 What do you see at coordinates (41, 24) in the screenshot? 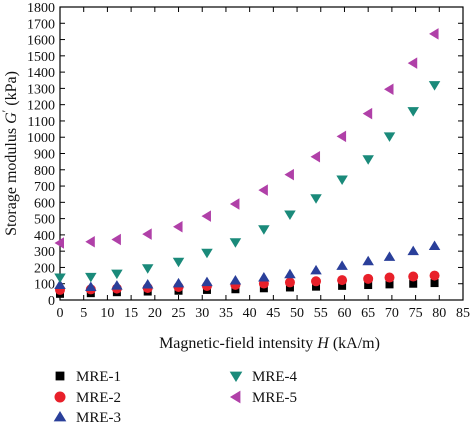
I see `y-tick-label: 1700` at bounding box center [41, 24].